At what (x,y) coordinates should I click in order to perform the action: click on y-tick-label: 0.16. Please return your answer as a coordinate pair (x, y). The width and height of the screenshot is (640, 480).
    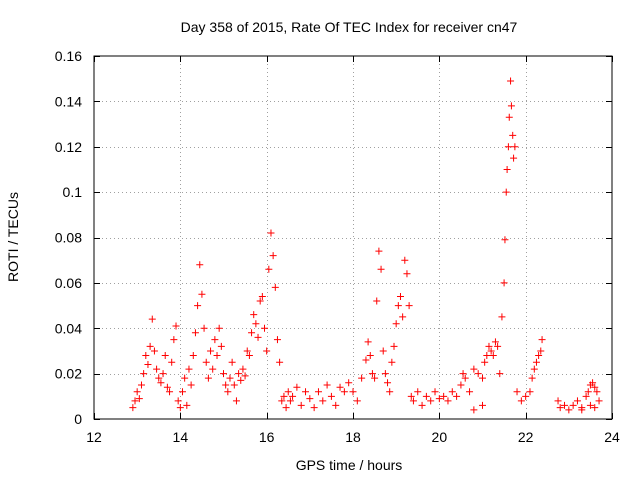
    Looking at the image, I should click on (68, 56).